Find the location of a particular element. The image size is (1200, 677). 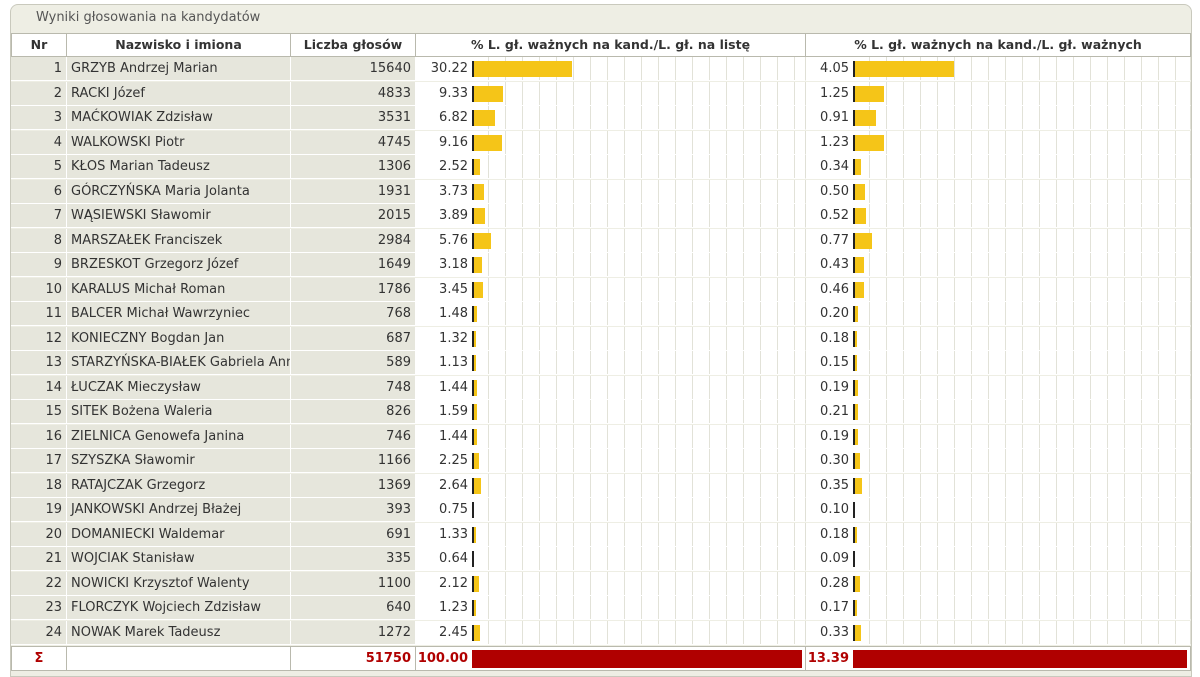

table-row: 19 JANKOWSKI Andrzej Błażej 393 0.75 0.10 is located at coordinates (601, 510).